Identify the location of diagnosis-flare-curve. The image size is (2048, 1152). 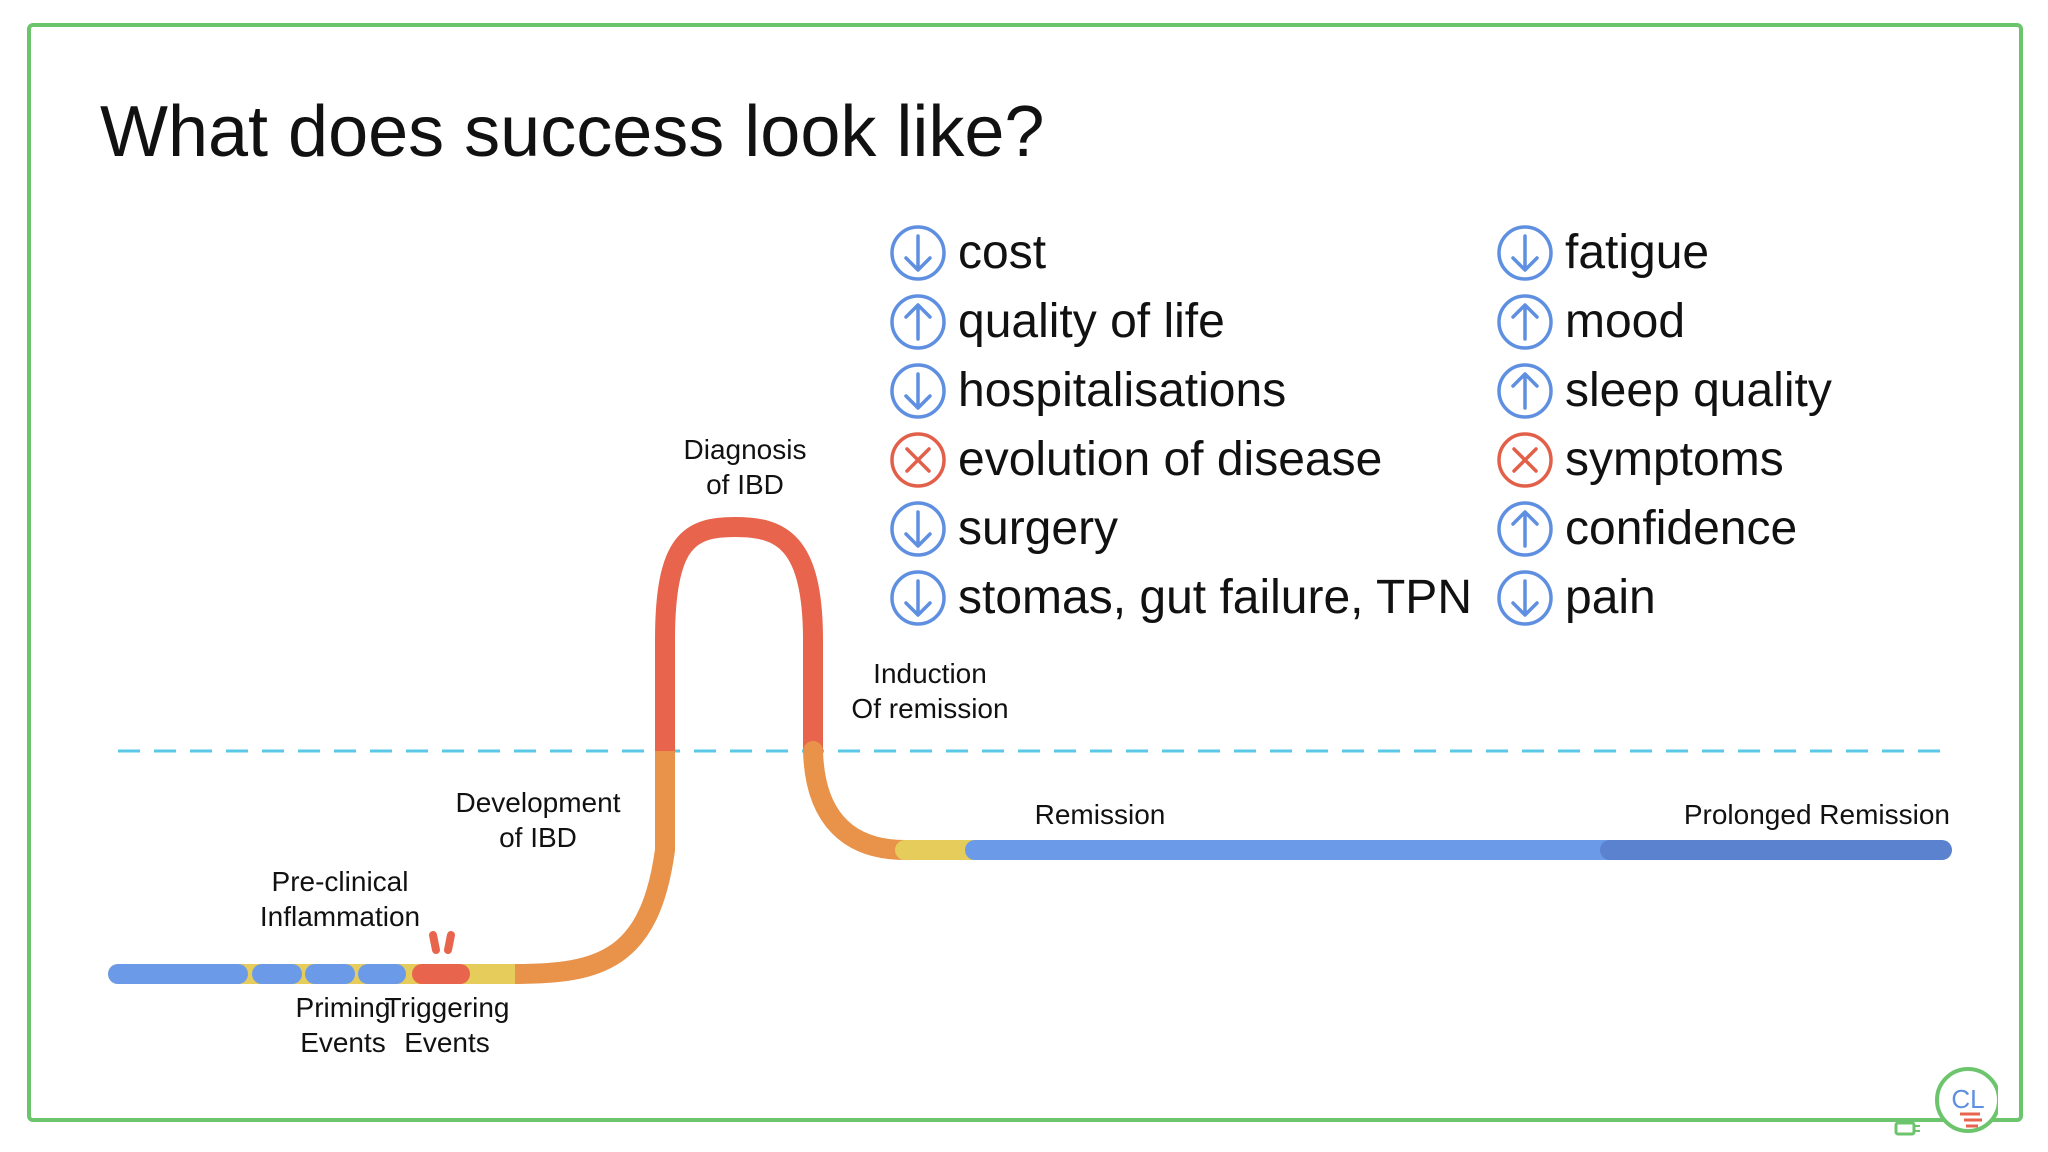
(739, 633).